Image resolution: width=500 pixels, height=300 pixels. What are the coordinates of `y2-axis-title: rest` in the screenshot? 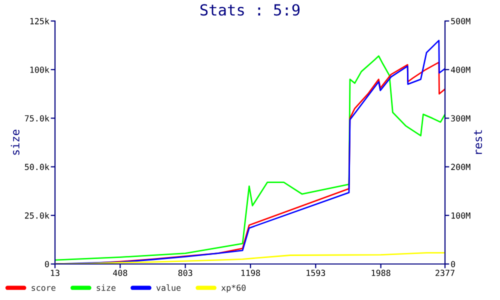 It's located at (478, 142).